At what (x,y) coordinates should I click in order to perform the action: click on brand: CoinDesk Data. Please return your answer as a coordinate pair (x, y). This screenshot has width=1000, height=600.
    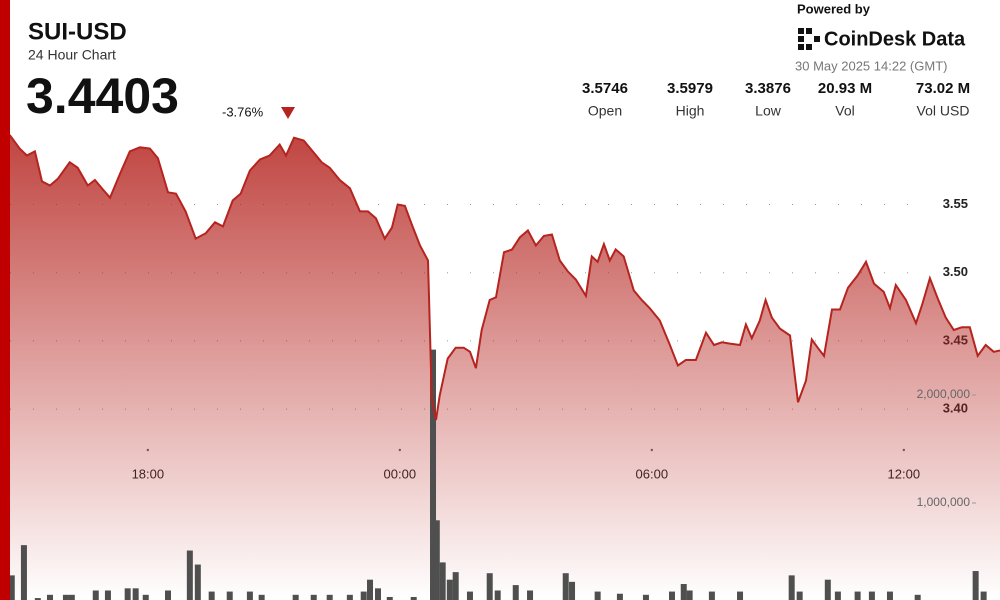
    Looking at the image, I should click on (895, 39).